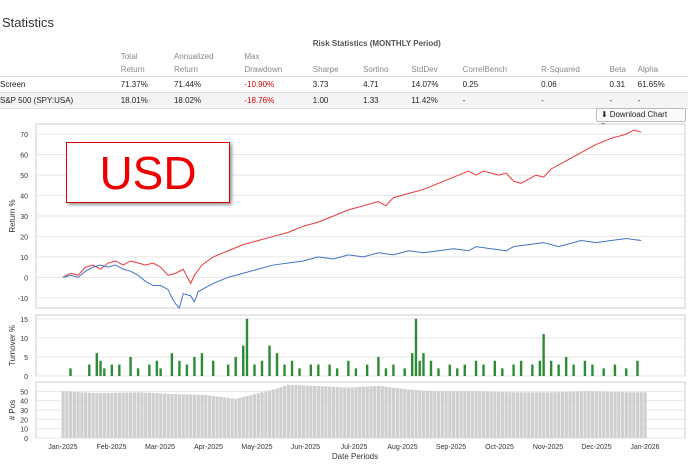 The image size is (690, 464). Describe the element at coordinates (338, 83) in the screenshot. I see `table-cell: 3.73` at that location.